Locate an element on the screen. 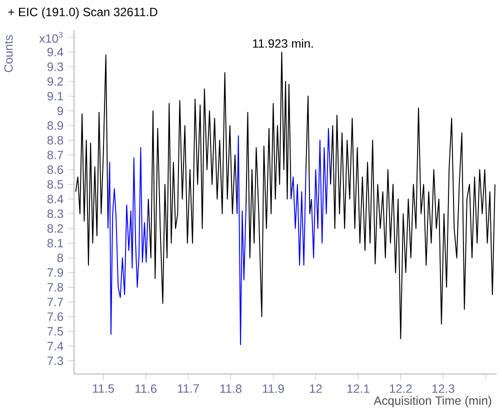  y-tick-label: 8.7 is located at coordinates (55, 155).